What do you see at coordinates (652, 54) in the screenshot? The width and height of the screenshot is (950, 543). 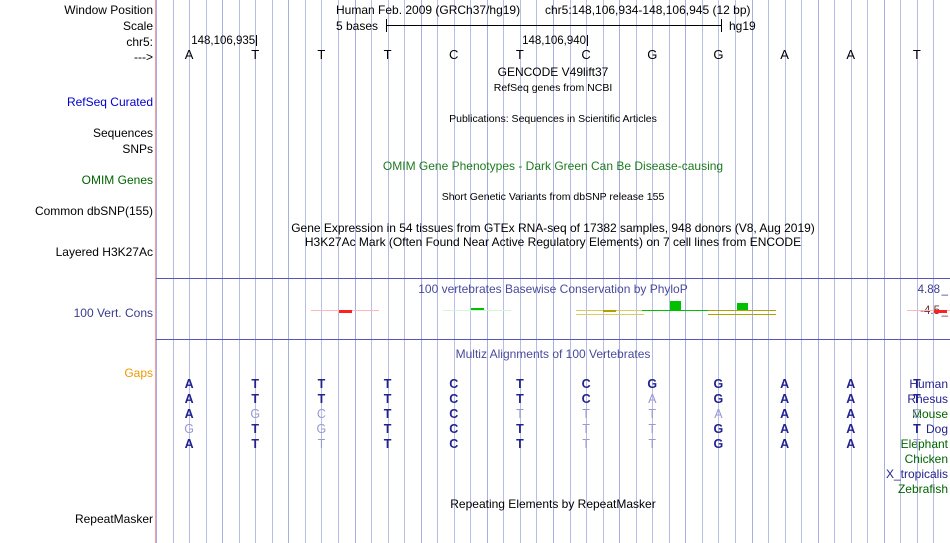 I see `ruler-base: G` at bounding box center [652, 54].